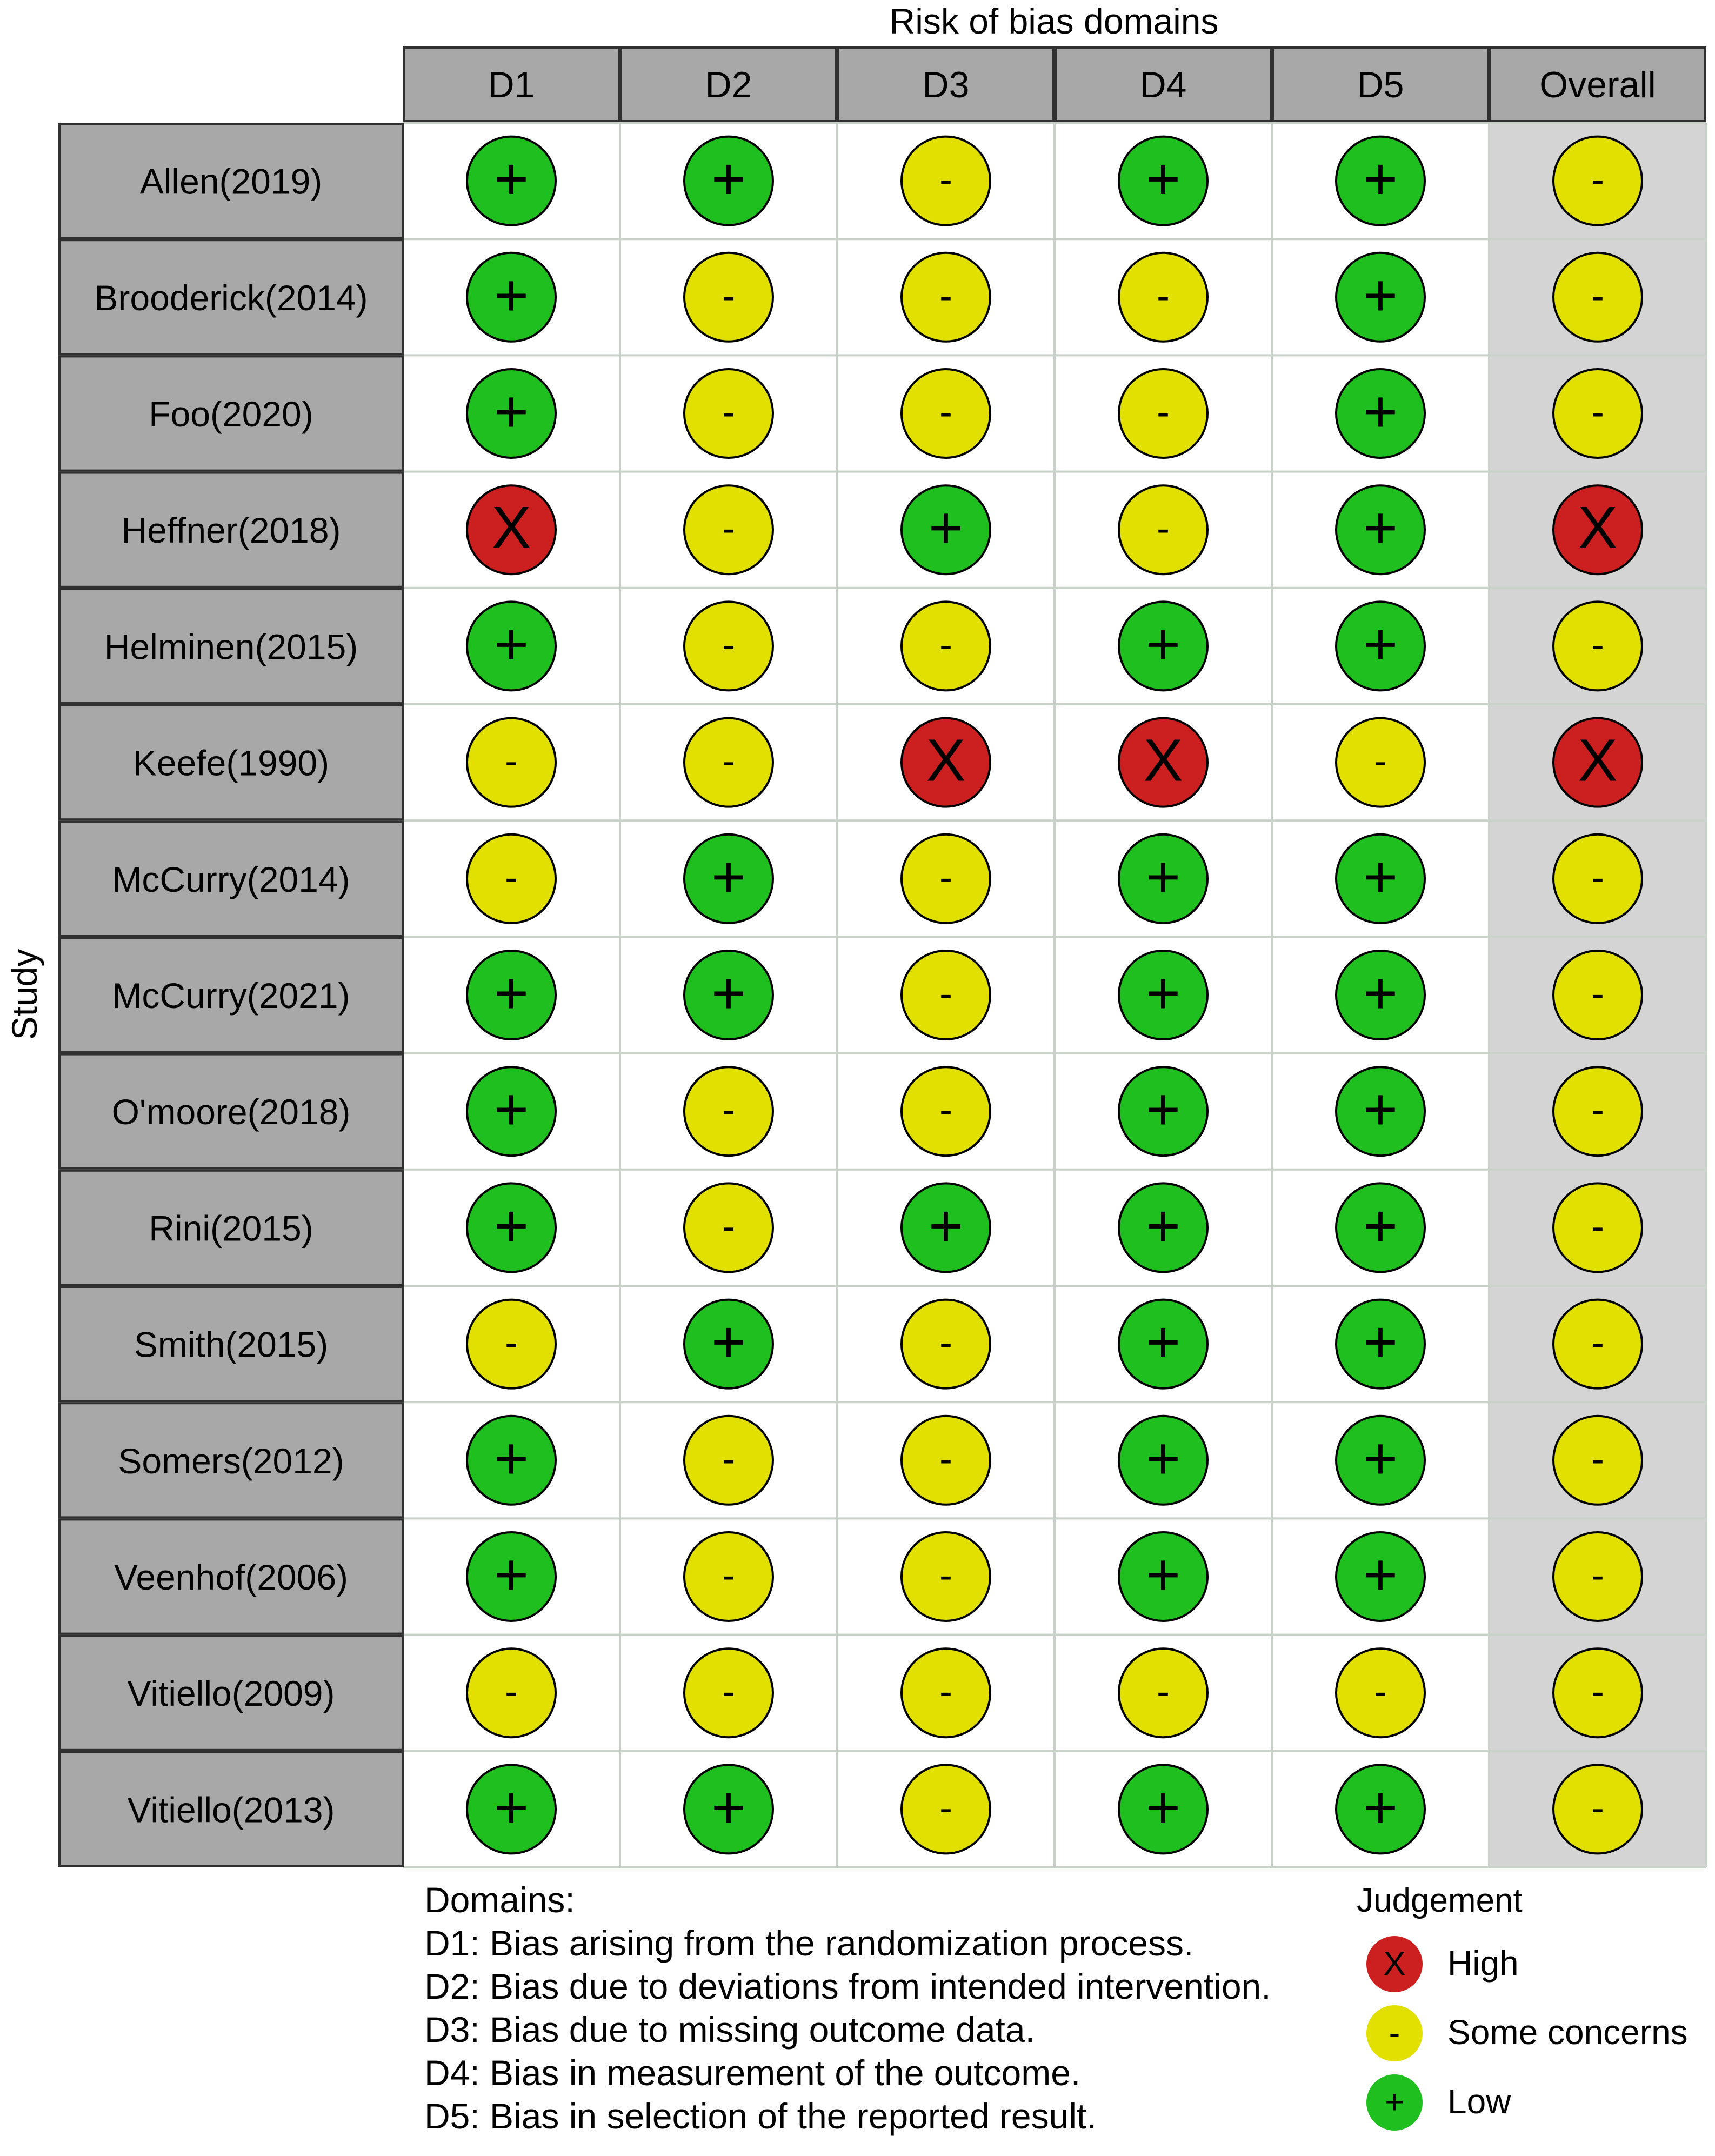 Image resolution: width=1715 pixels, height=2156 pixels. I want to click on column-header-box-d5, so click(1380, 84).